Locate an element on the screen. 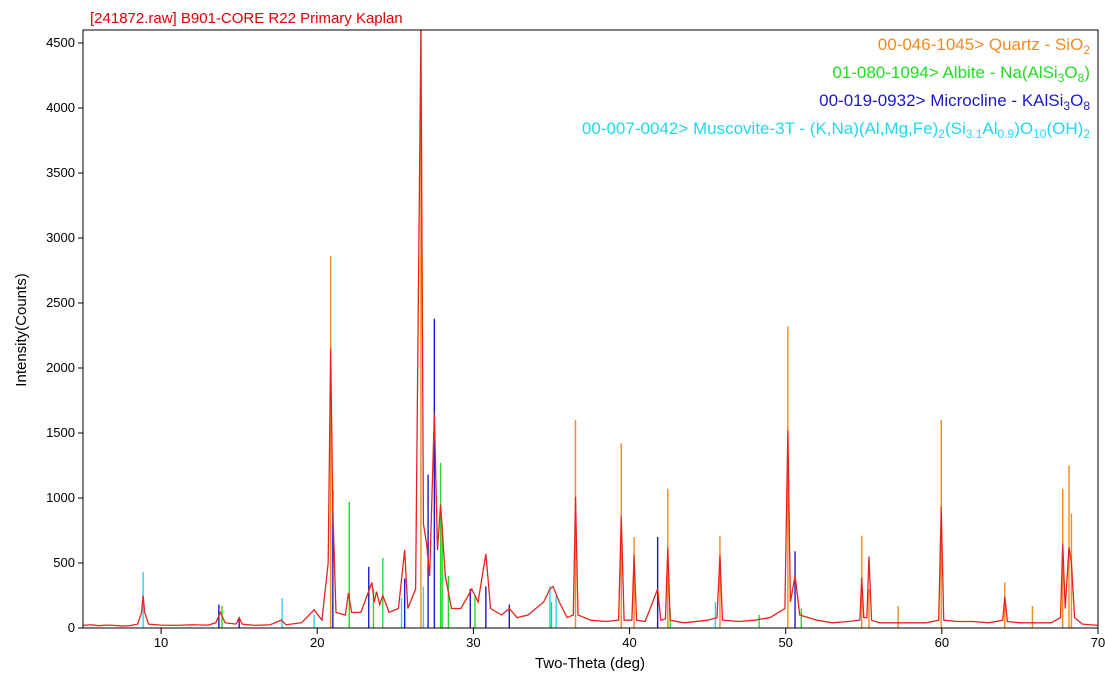  legend-subscript: 10 is located at coordinates (1040, 134).